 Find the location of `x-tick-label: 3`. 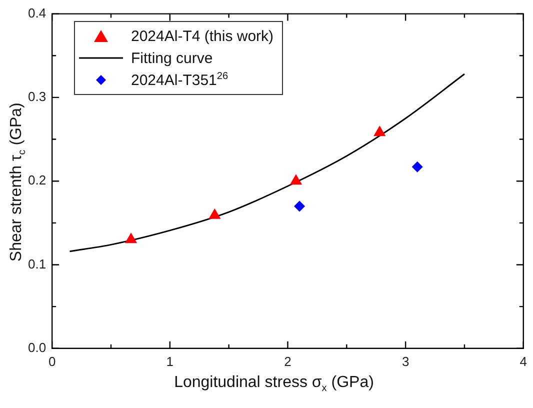

x-tick-label: 3 is located at coordinates (406, 361).